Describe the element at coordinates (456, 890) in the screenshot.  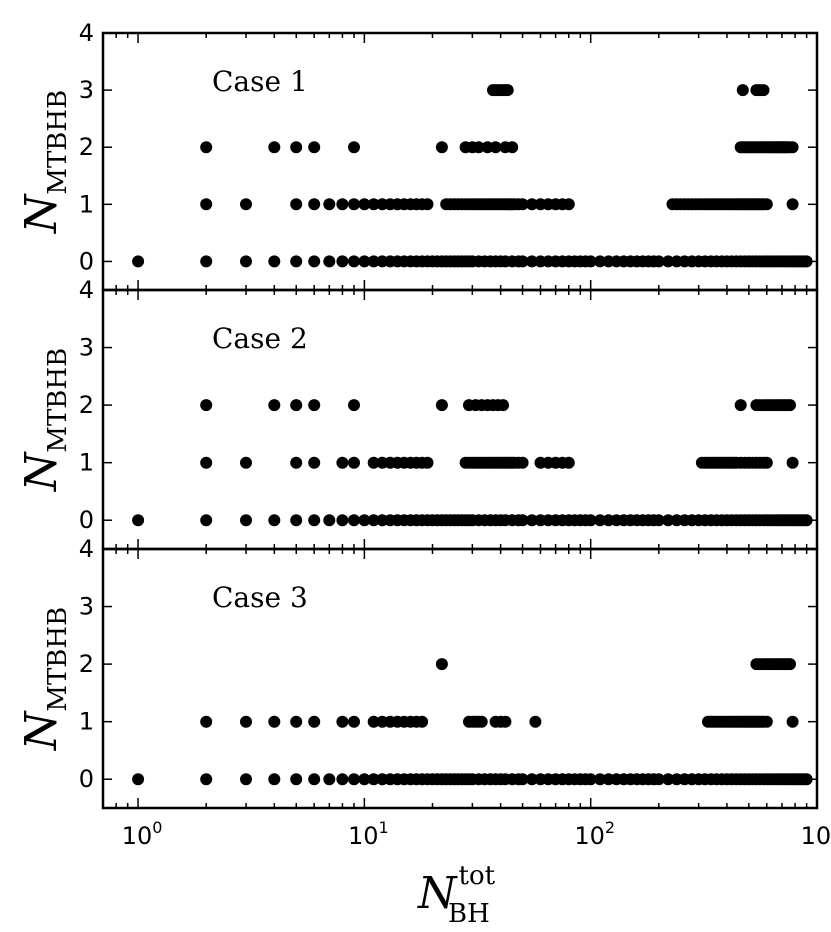
I see `x-axis-label-text: Ntot` at that location.